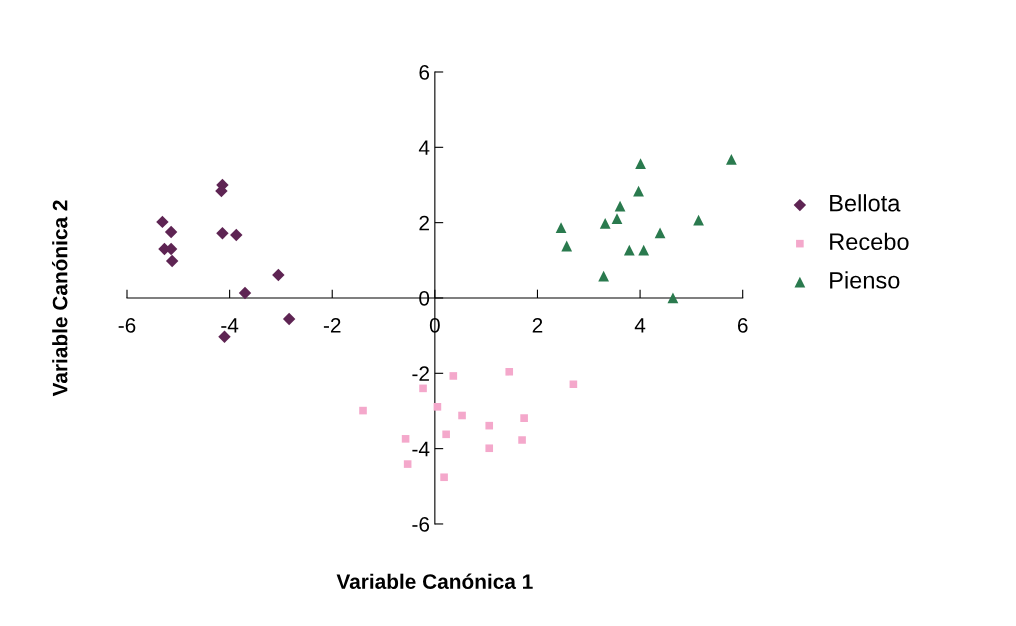 This screenshot has width=1016, height=626. What do you see at coordinates (537, 325) in the screenshot?
I see `x-tick-label: 2` at bounding box center [537, 325].